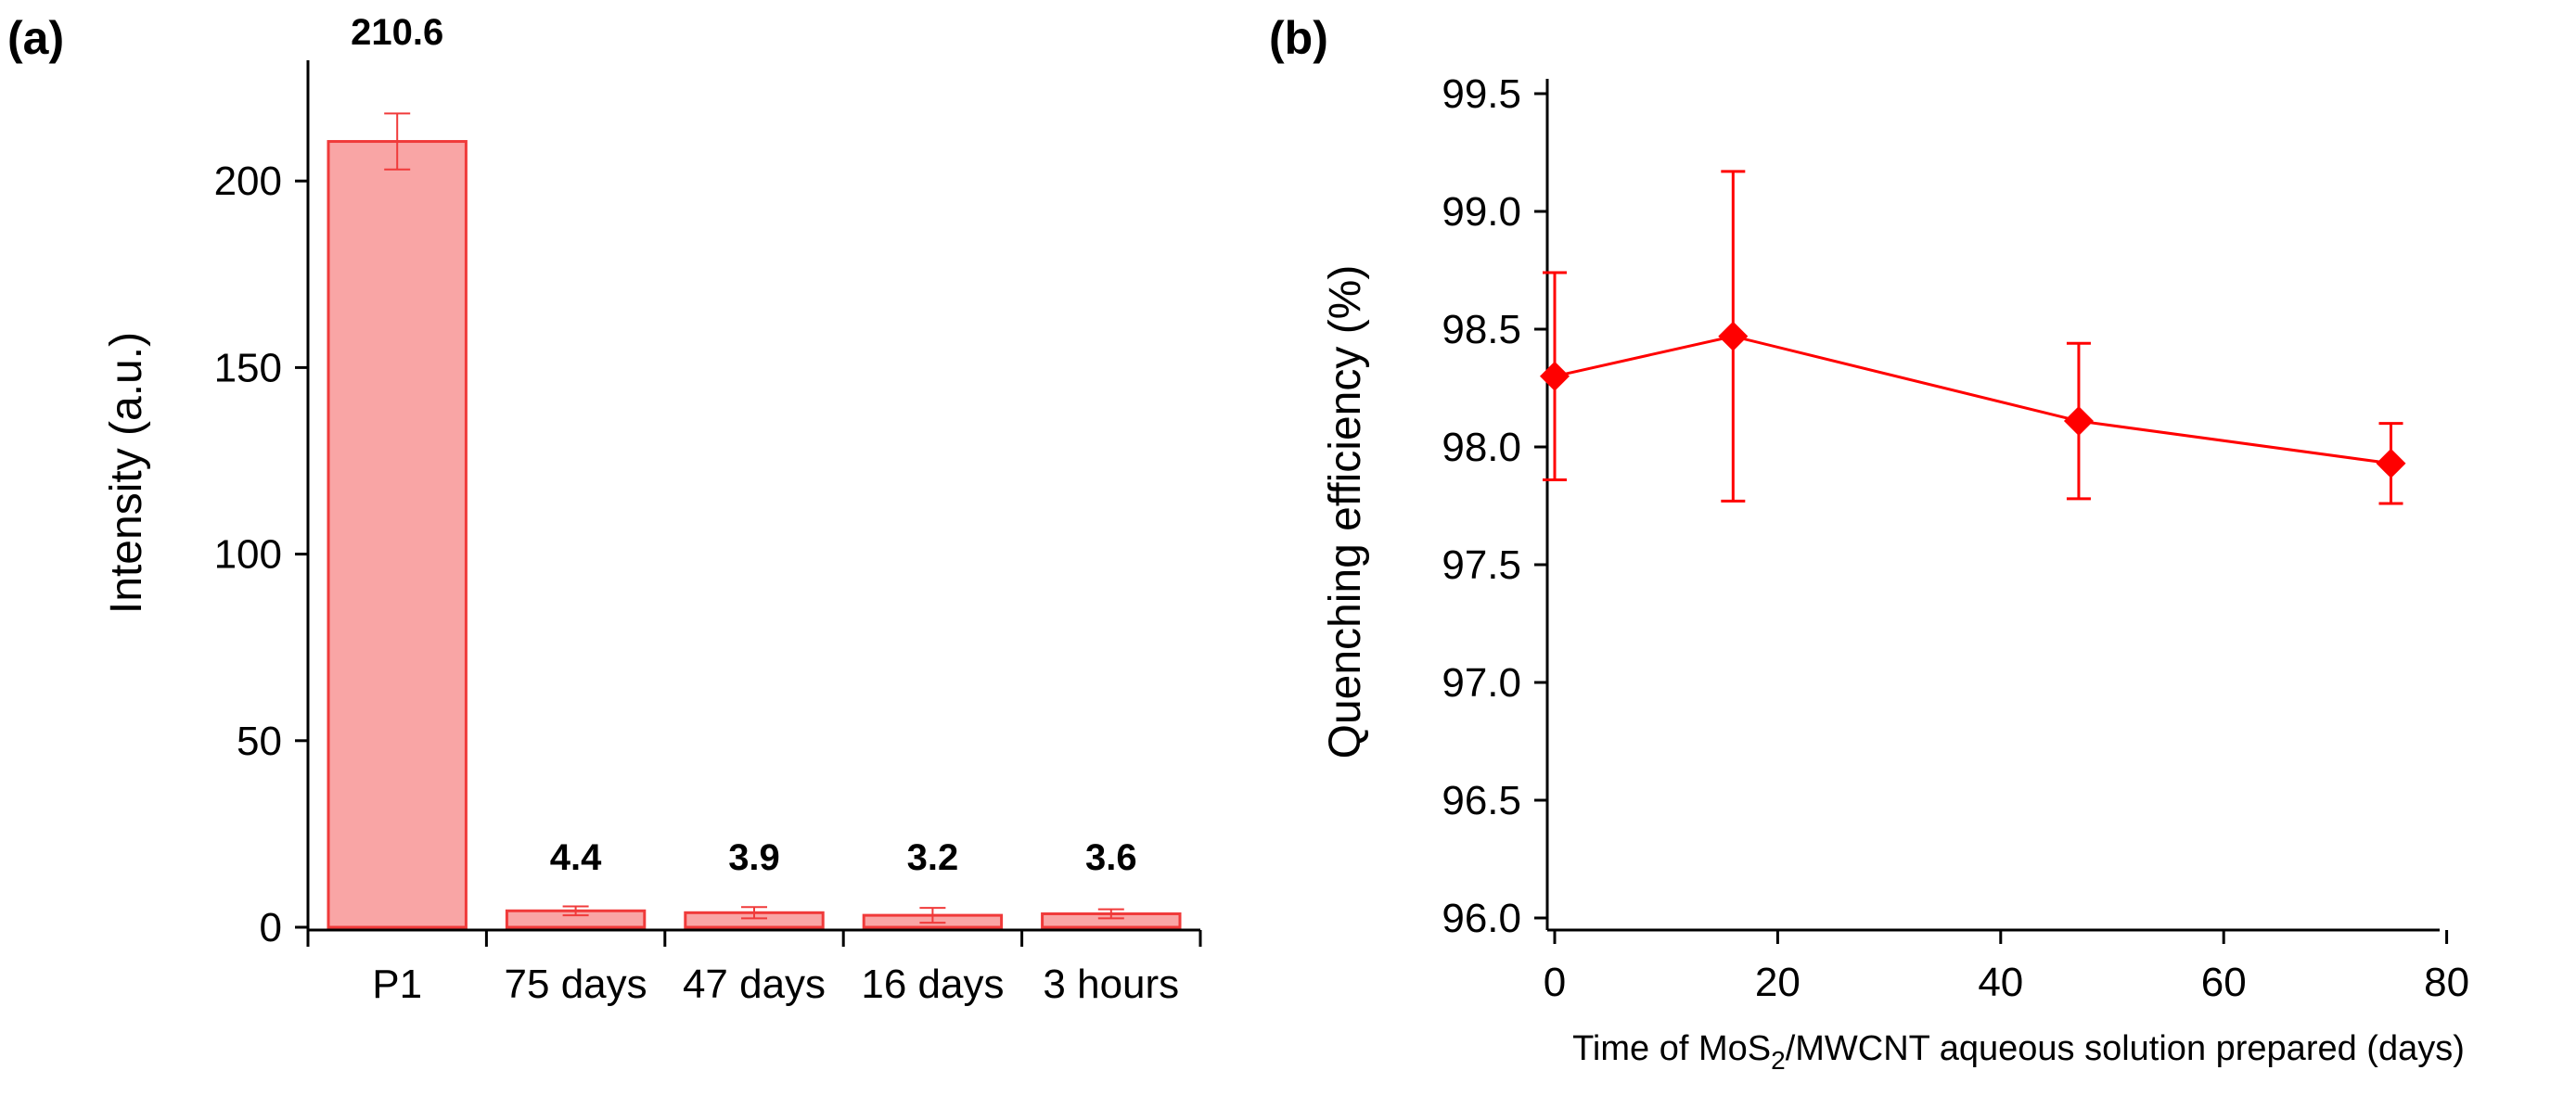 Image resolution: width=2576 pixels, height=1096 pixels. What do you see at coordinates (1481, 447) in the screenshot?
I see `y-tick-label-b: 98.0` at bounding box center [1481, 447].